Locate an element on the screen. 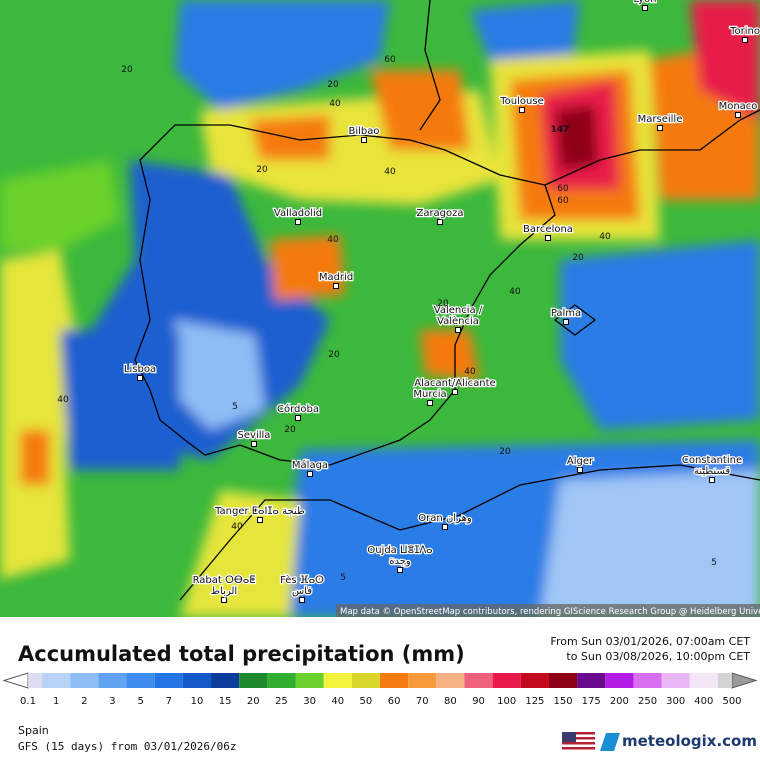  legend-tick-label: 400 is located at coordinates (703, 701).